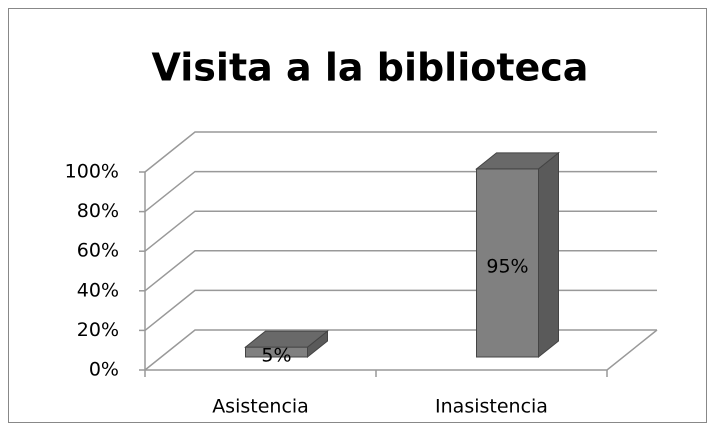  What do you see at coordinates (92, 172) in the screenshot?
I see `y-tick-label: 100%` at bounding box center [92, 172].